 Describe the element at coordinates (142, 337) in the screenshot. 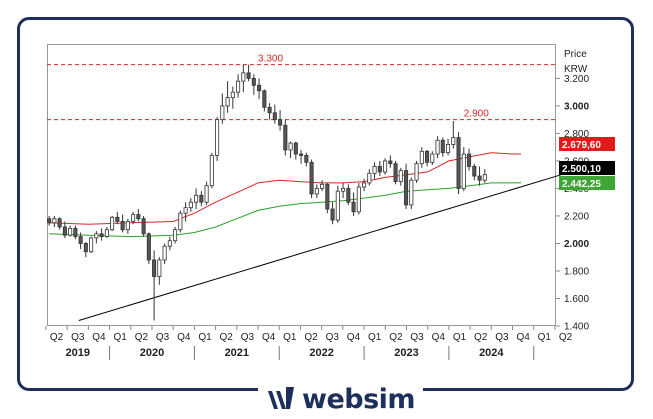

I see `quarter-label: Q2` at that location.